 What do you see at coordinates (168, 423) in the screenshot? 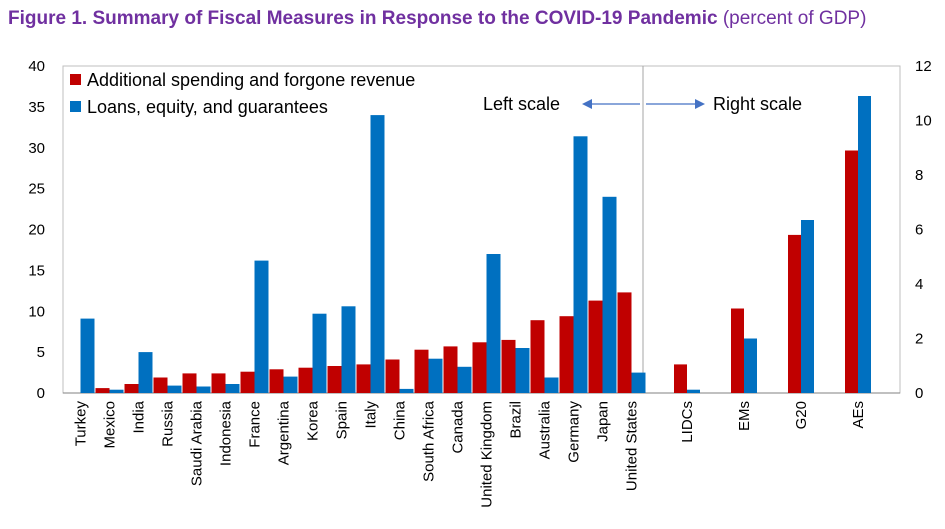
I see `x-tick-russia: Russia` at bounding box center [168, 423].